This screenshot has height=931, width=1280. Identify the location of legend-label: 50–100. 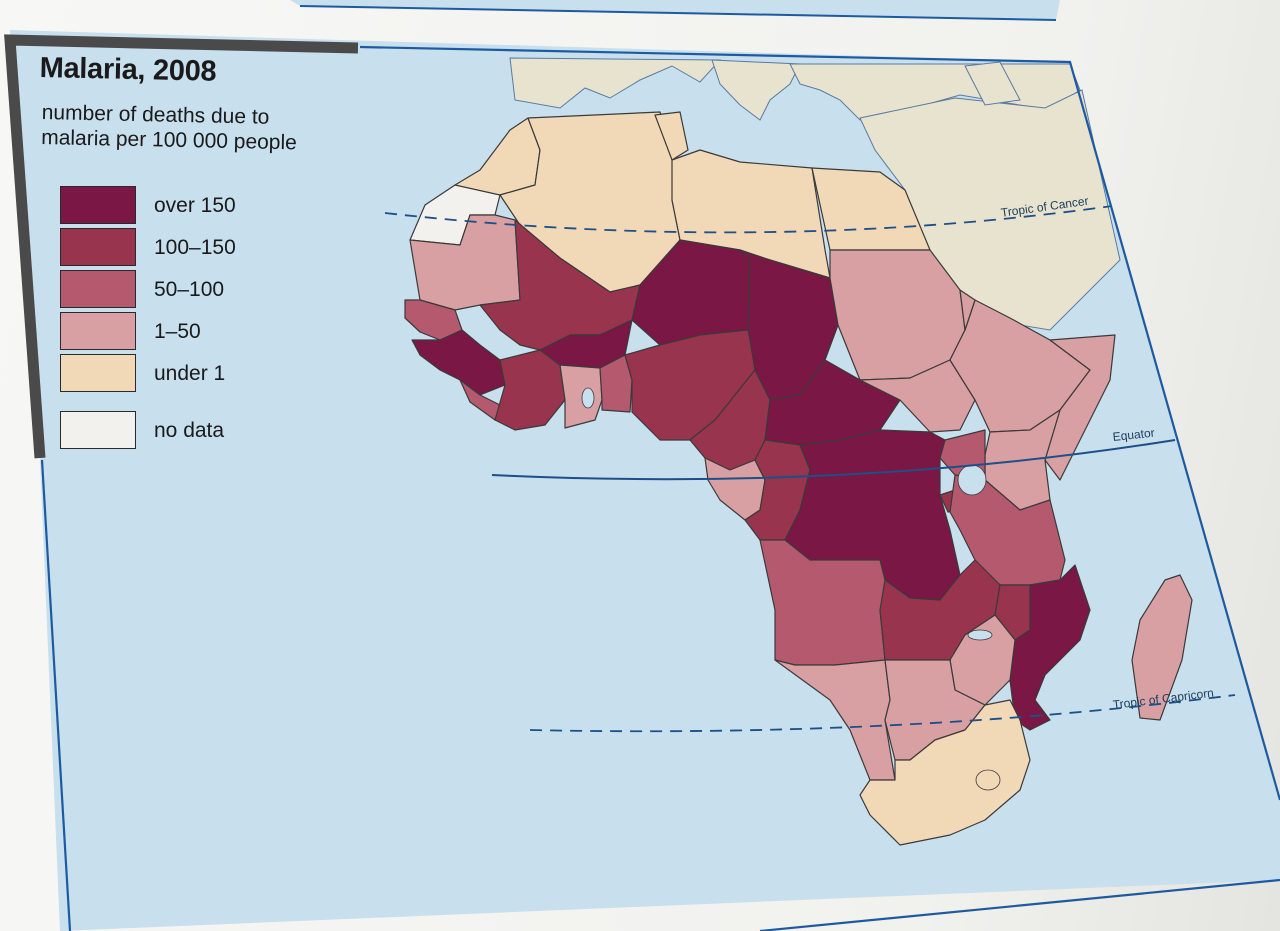
(189, 289).